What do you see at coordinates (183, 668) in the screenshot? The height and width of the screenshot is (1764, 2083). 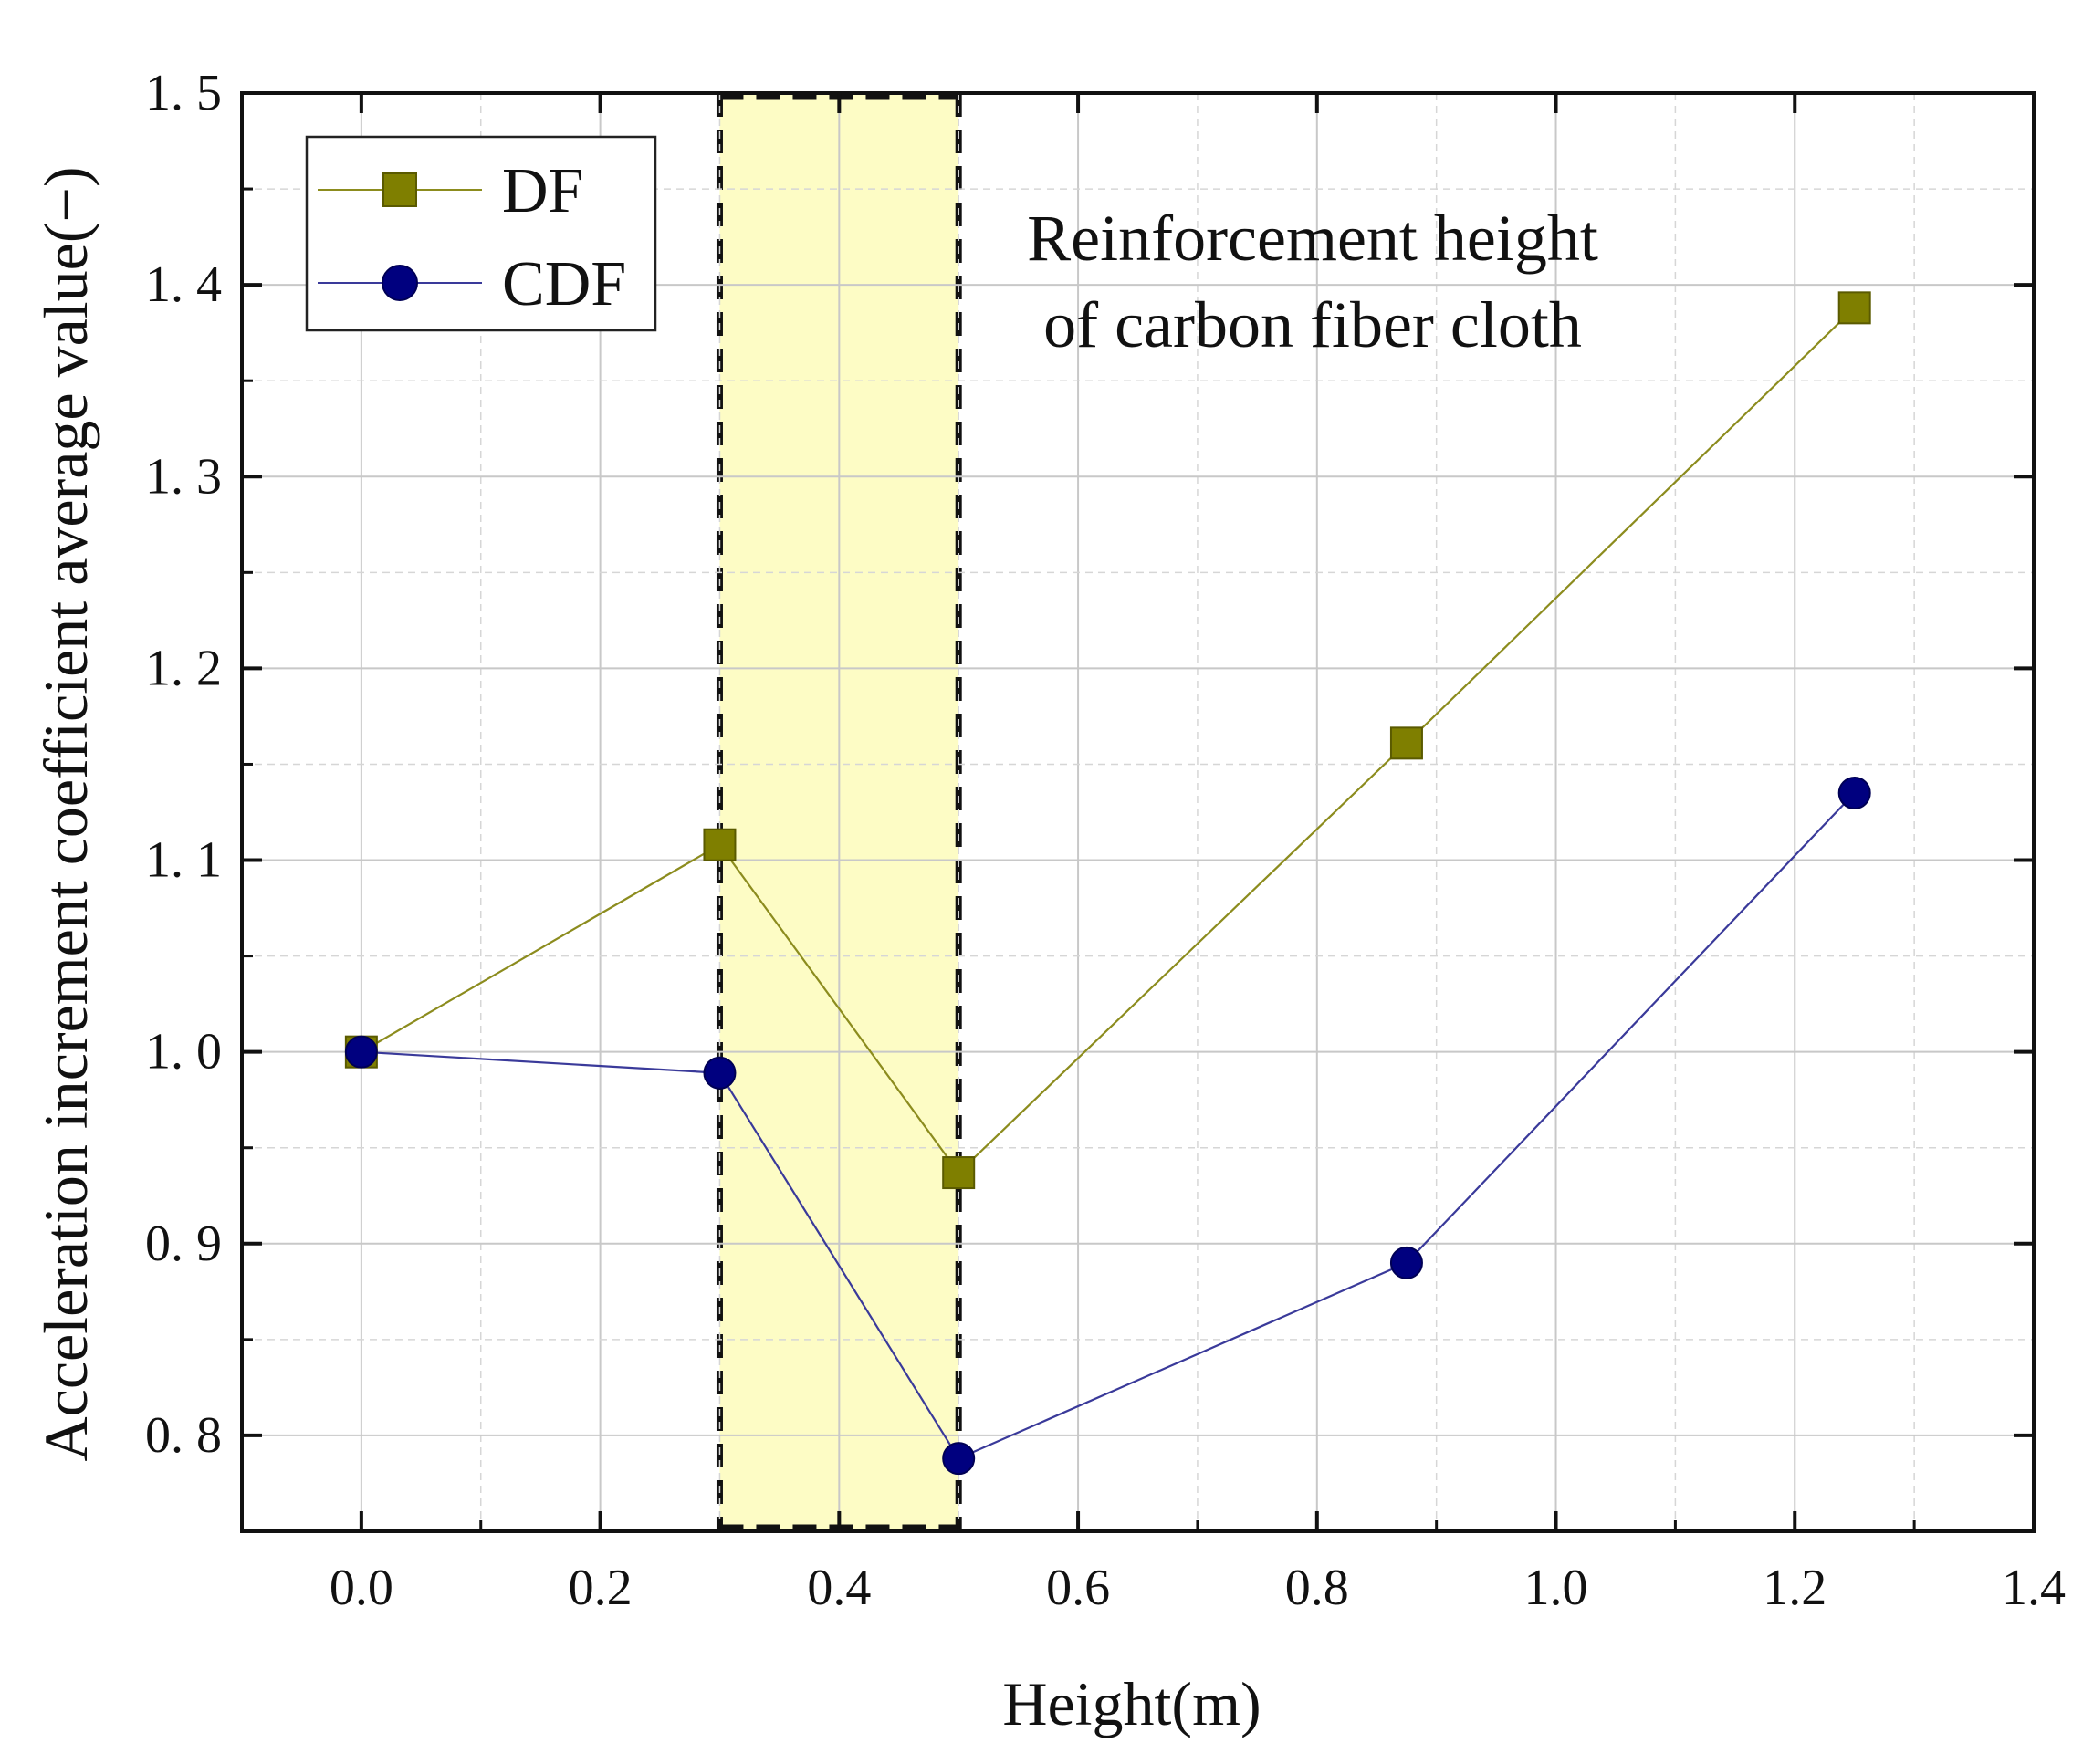 I see `y-tick-label: 1. 2` at bounding box center [183, 668].